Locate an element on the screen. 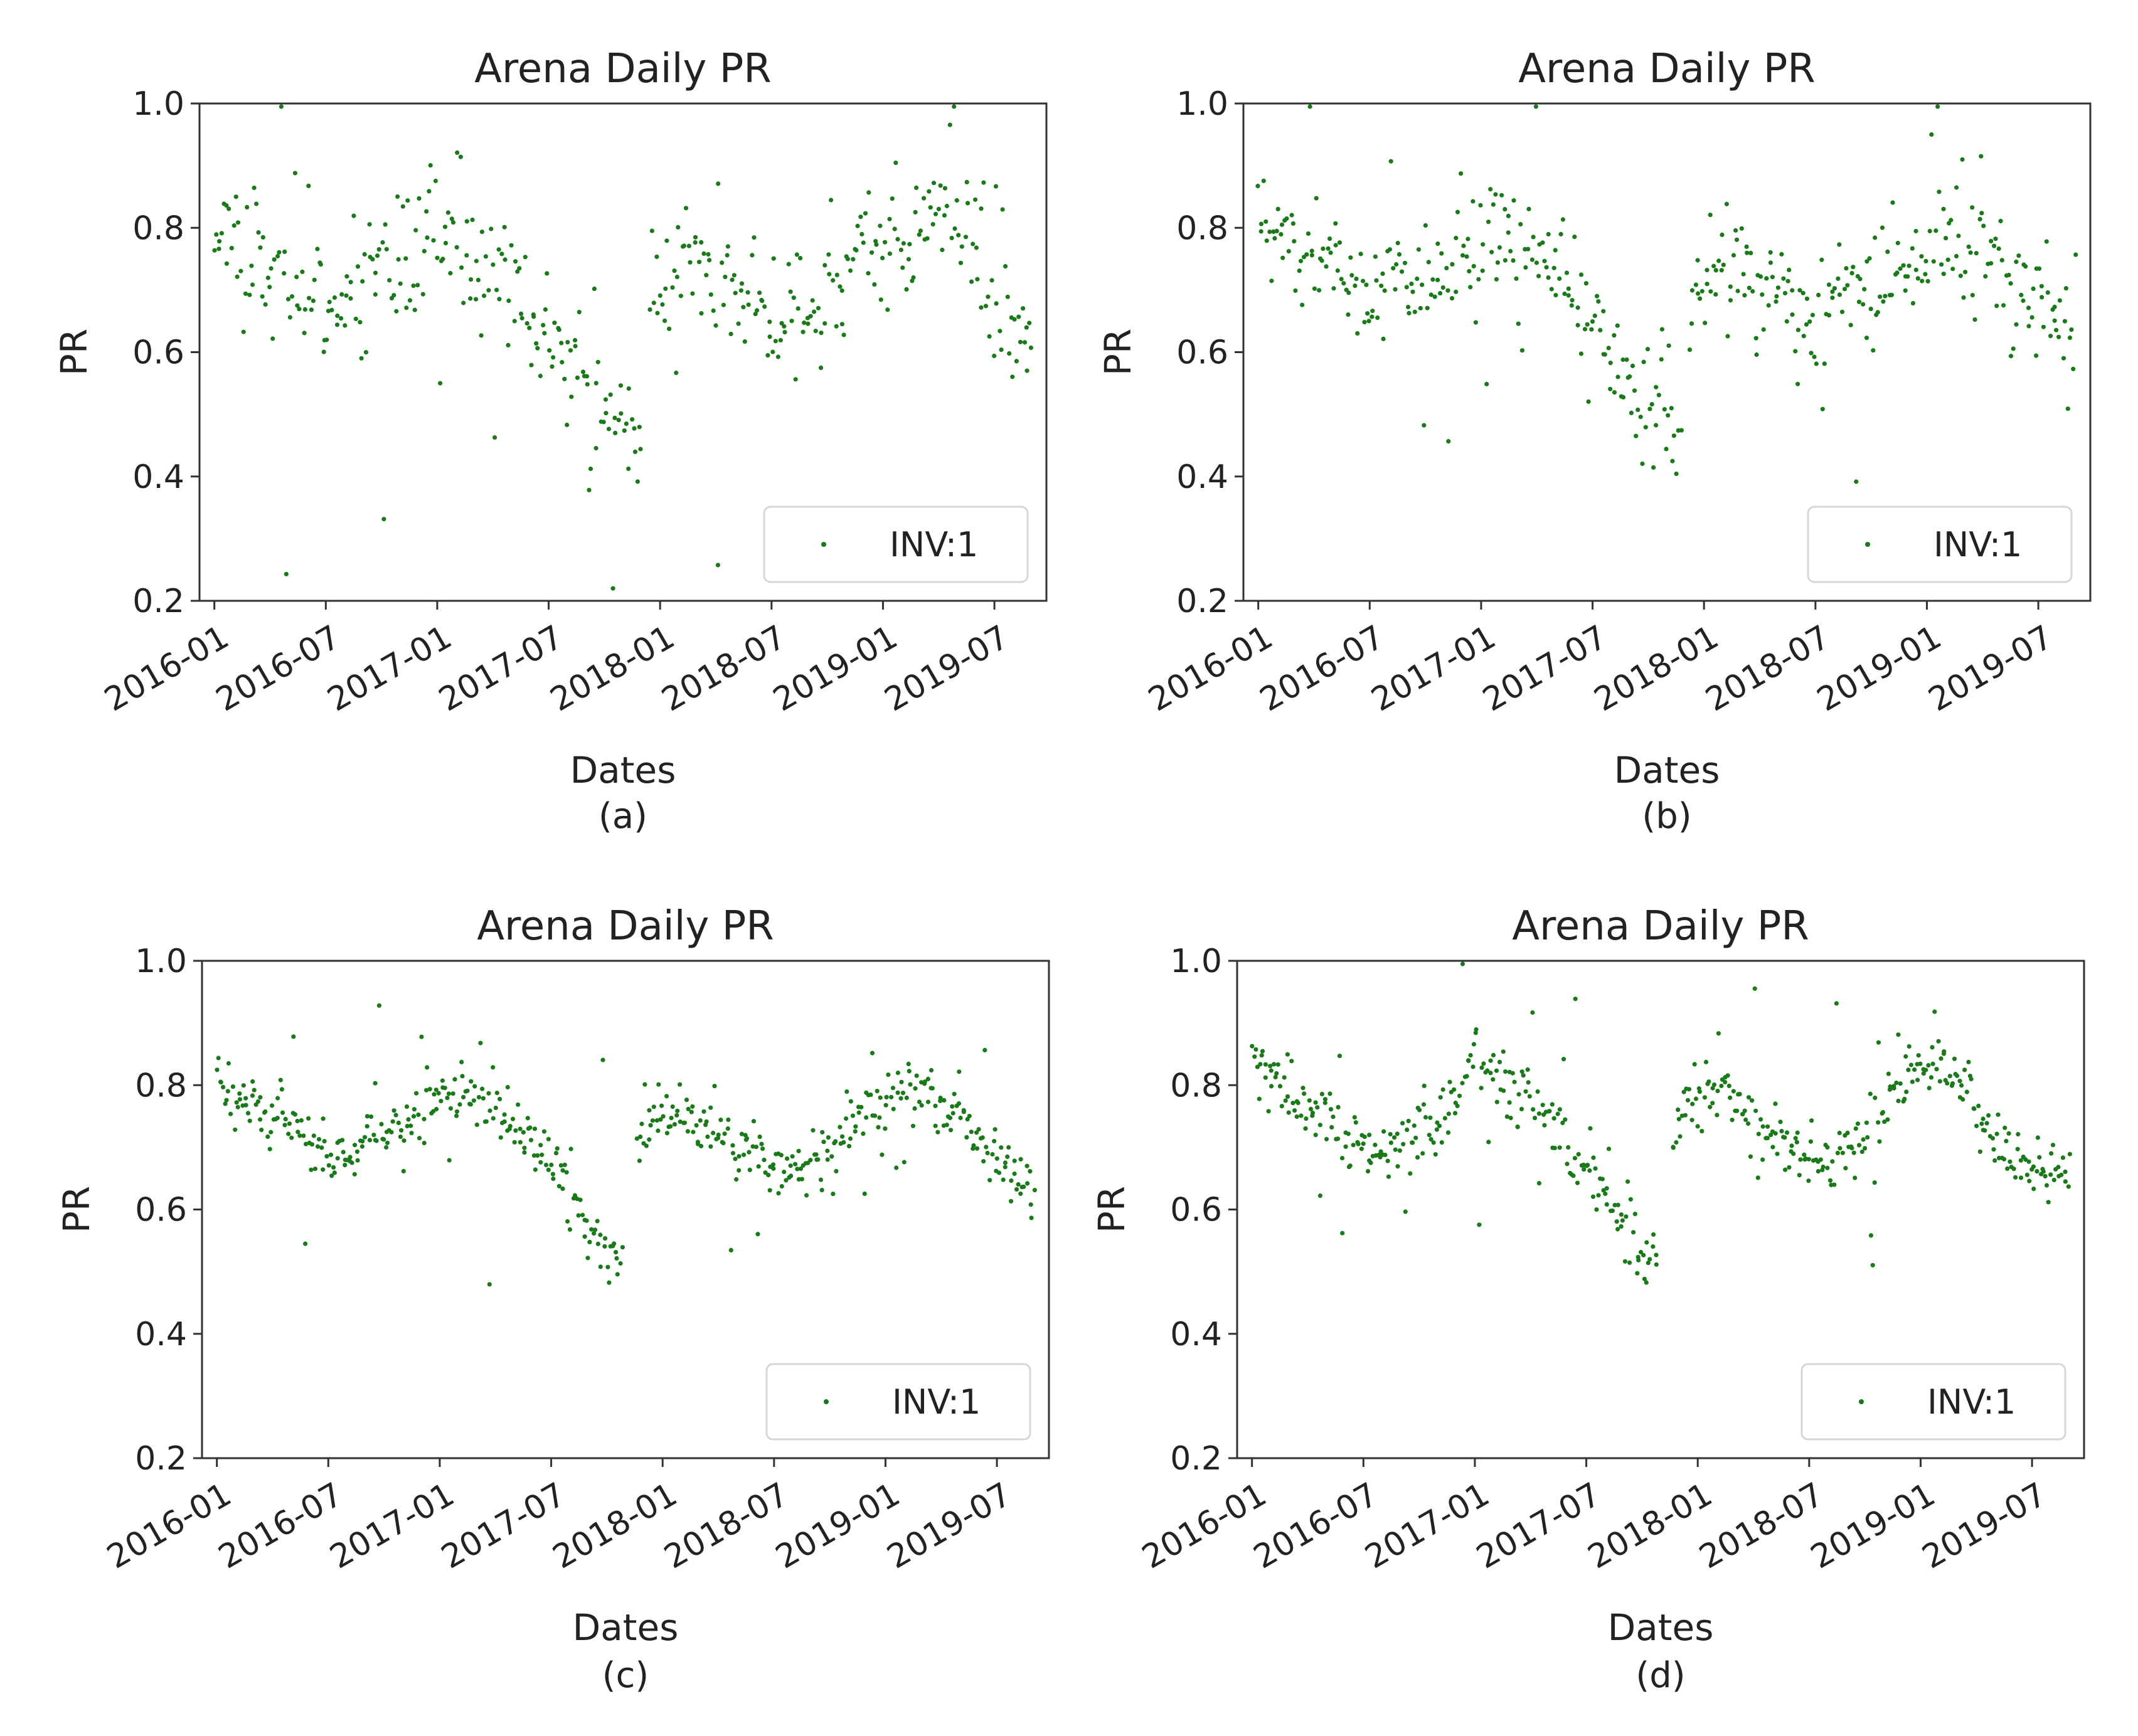 This screenshot has width=2138, height=1736. x-axis-label: Dates is located at coordinates (623, 770).